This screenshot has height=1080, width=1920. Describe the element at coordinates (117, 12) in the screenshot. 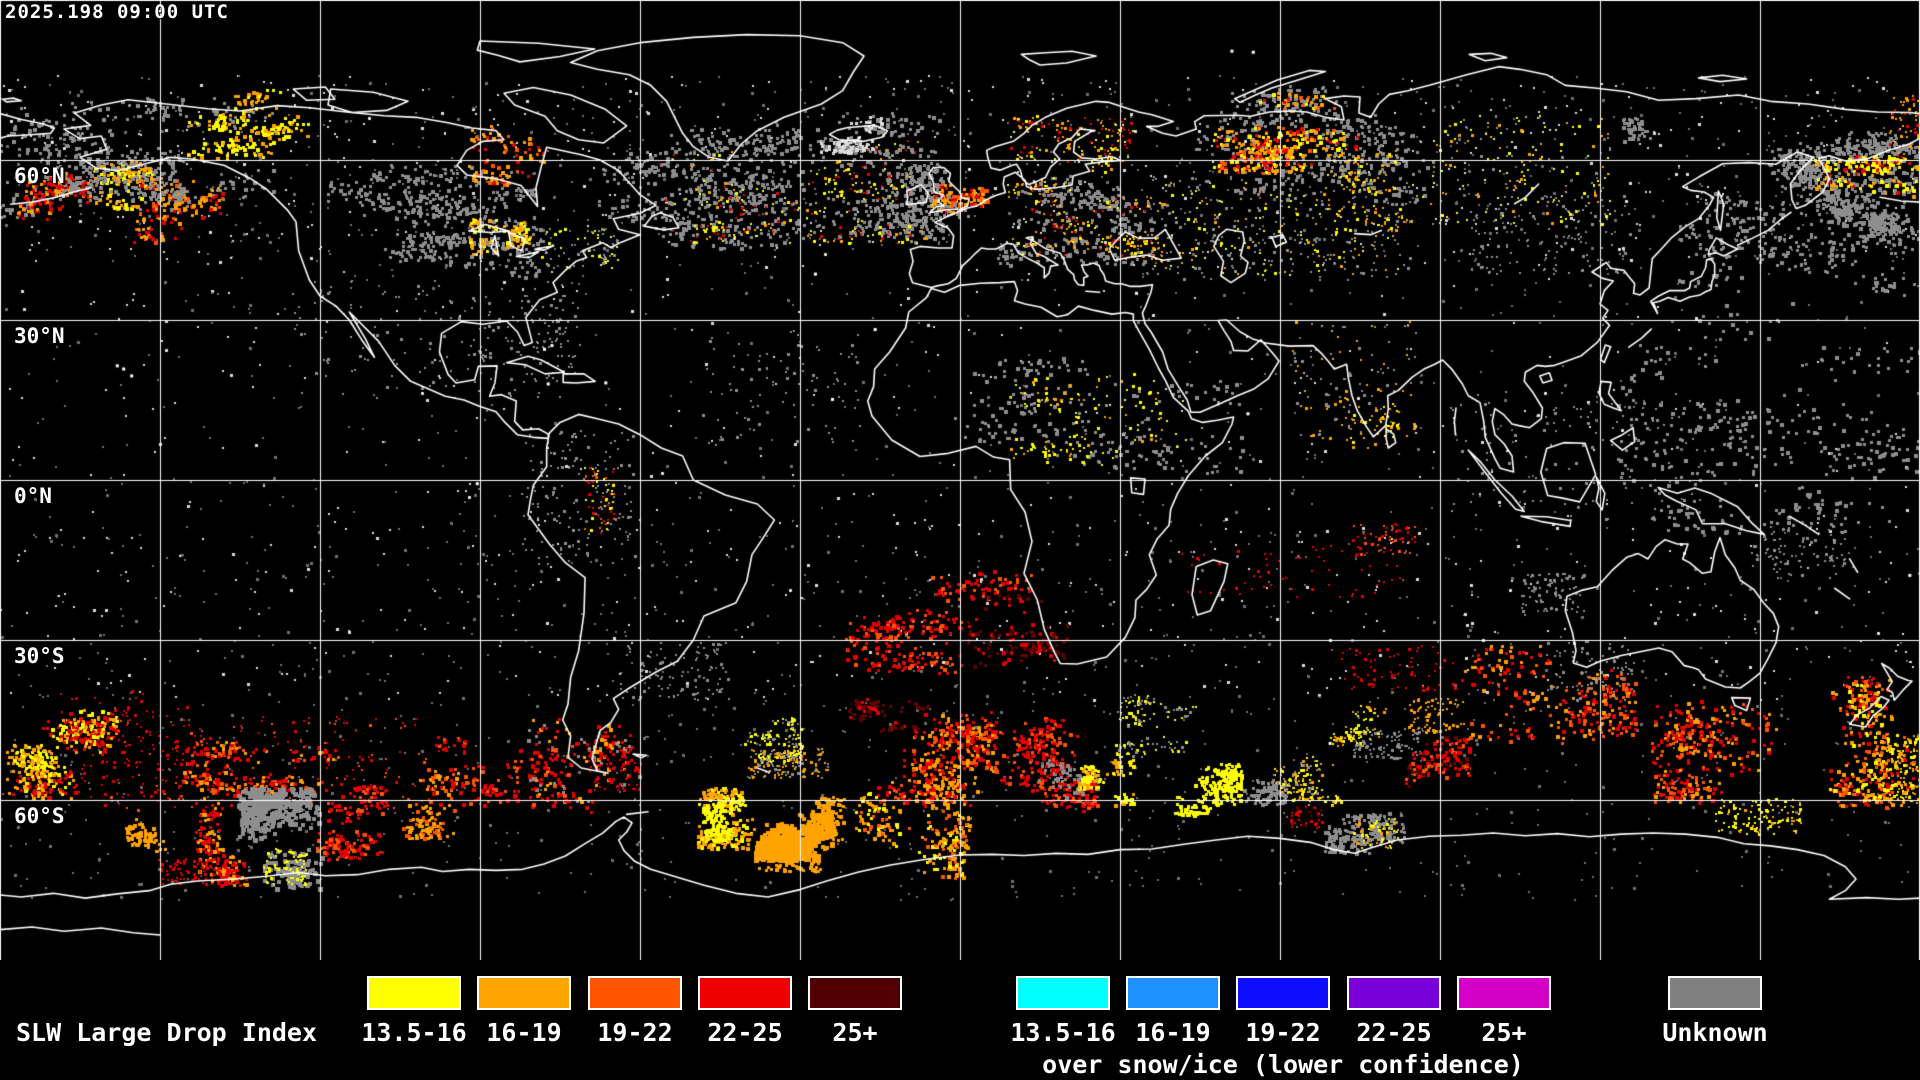

I see `timestamp-label: 2025.198 09:00 UTC` at that location.